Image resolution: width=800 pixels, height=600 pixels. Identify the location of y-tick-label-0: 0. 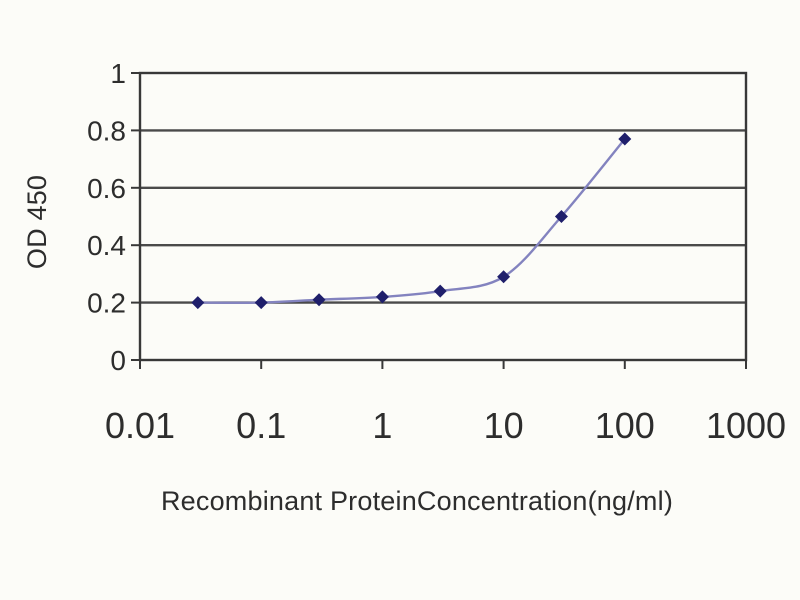
(118, 360).